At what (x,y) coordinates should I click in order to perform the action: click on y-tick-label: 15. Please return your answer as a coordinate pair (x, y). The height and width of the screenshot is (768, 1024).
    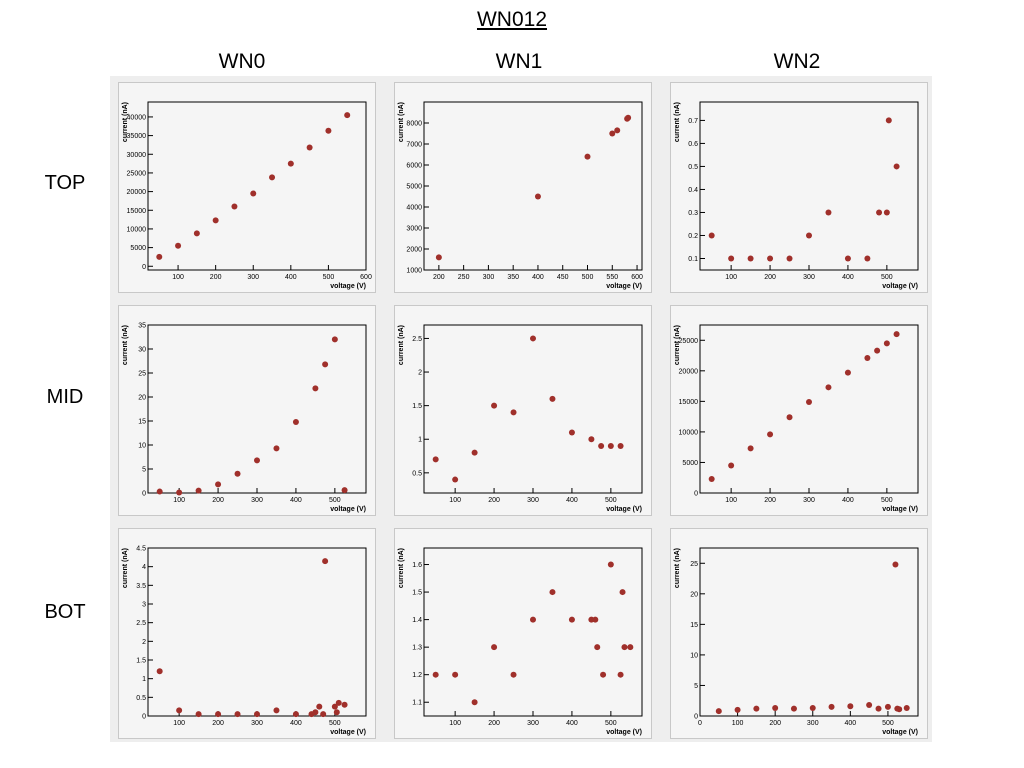
    Looking at the image, I should click on (694, 625).